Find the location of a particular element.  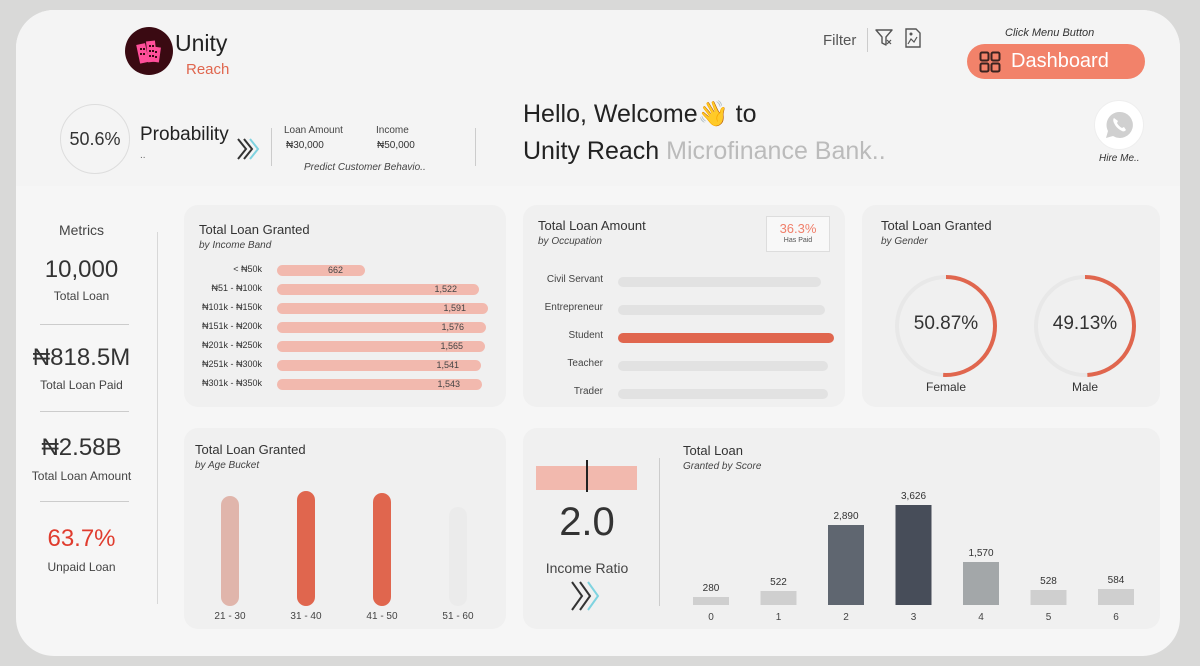

female-ring: 50.87% is located at coordinates (946, 326).